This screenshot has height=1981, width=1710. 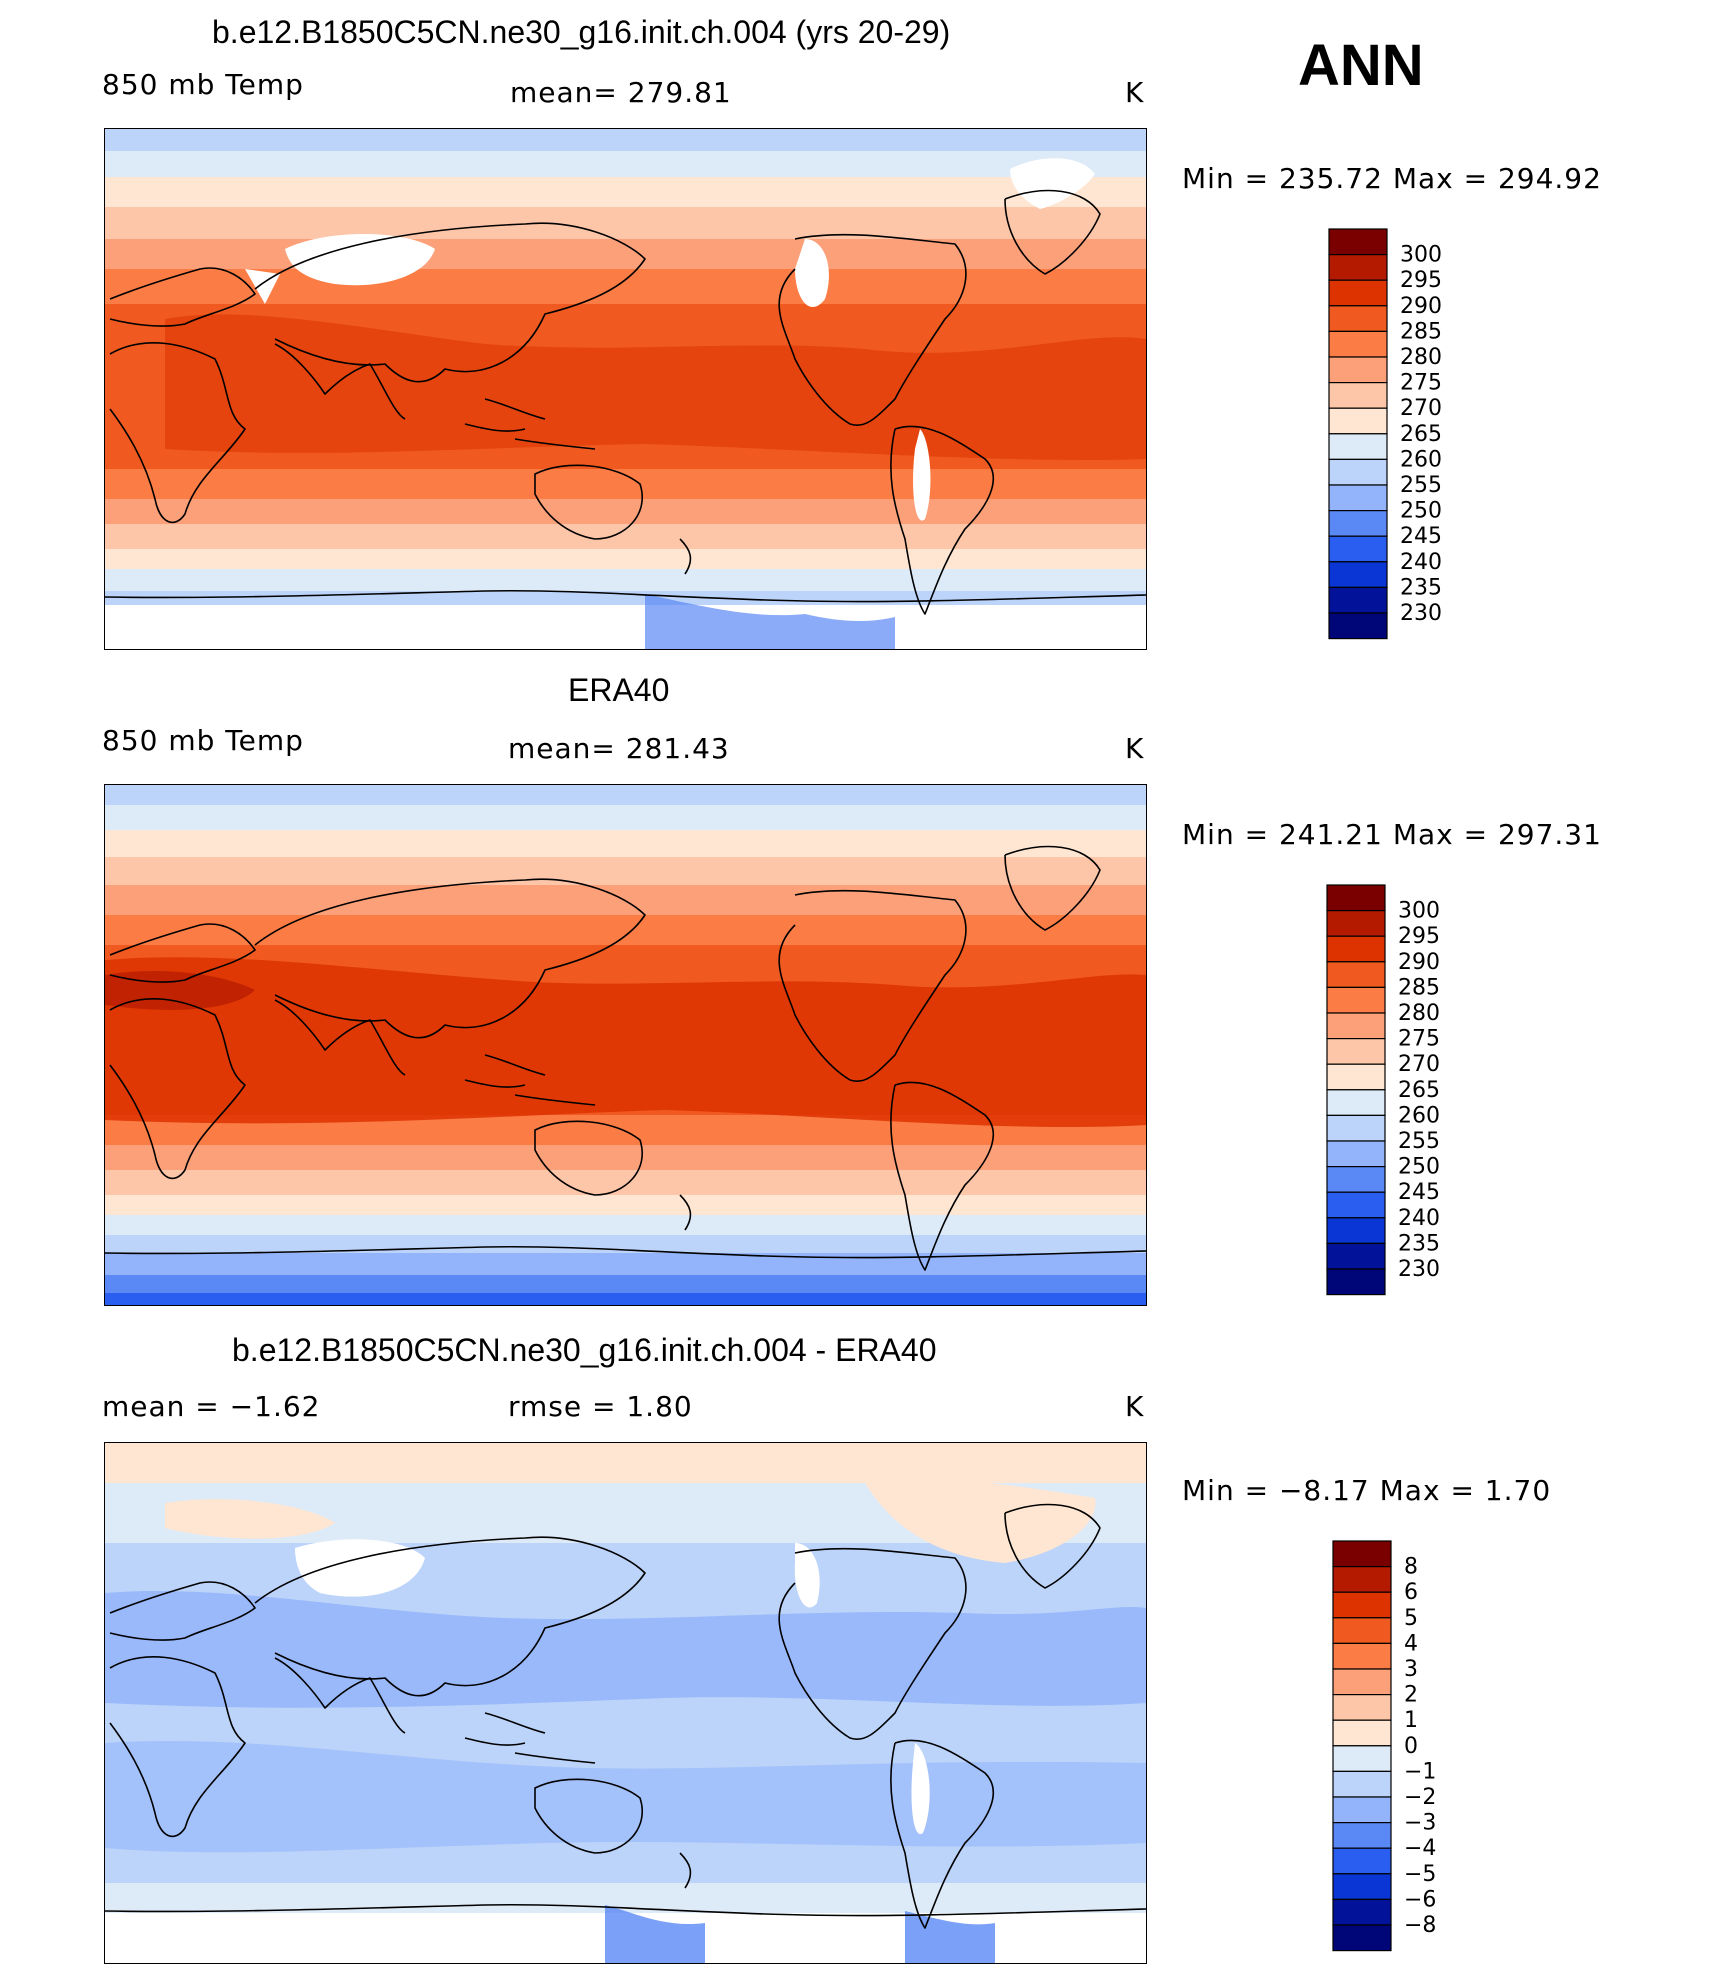 What do you see at coordinates (1419, 1218) in the screenshot?
I see `panel2-colorbar-label-12: 240` at bounding box center [1419, 1218].